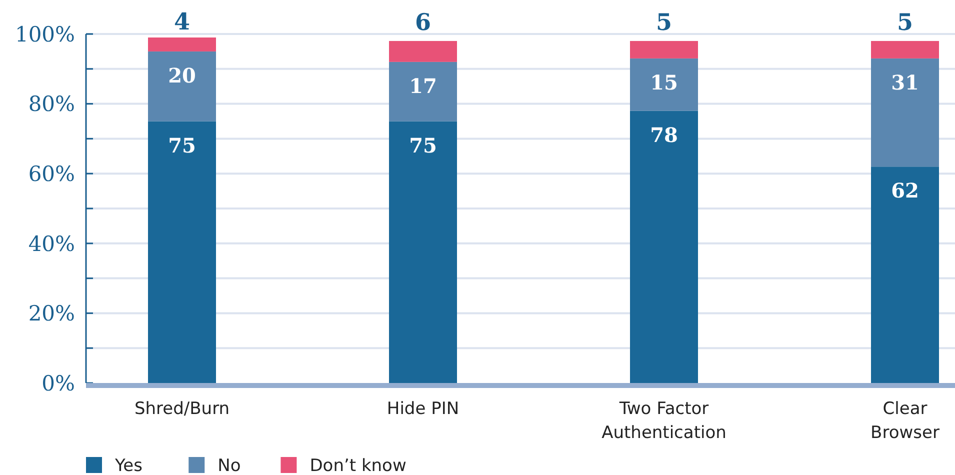 Image resolution: width=955 pixels, height=475 pixels. Describe the element at coordinates (51, 174) in the screenshot. I see `y-tick-label: 60%` at that location.